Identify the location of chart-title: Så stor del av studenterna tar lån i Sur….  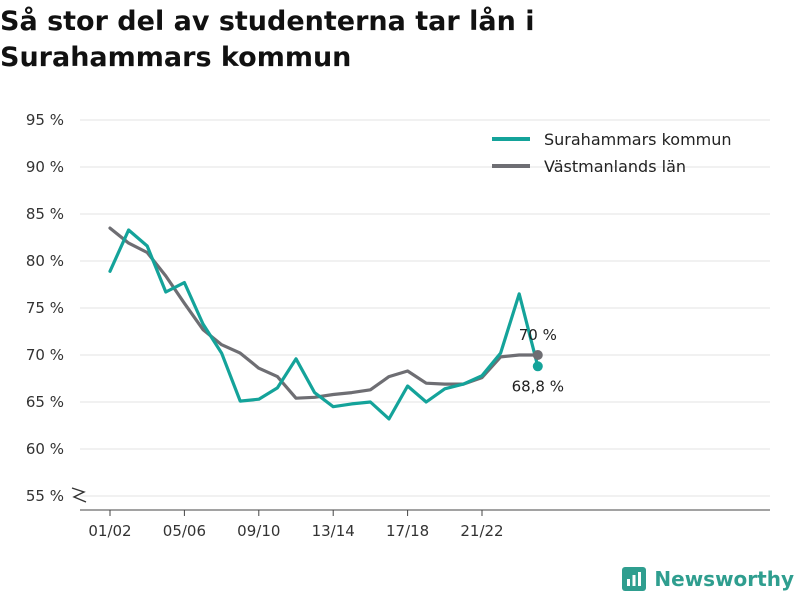
(390, 40).